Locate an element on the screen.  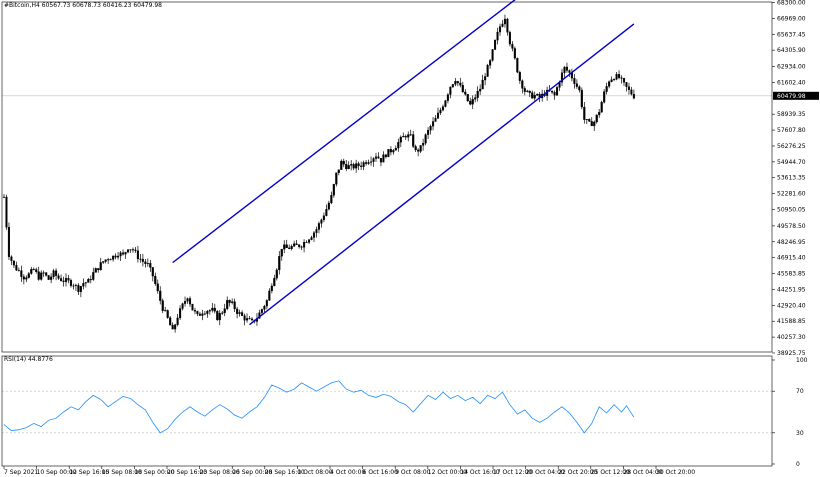
rsi-panel is located at coordinates (319, 407).